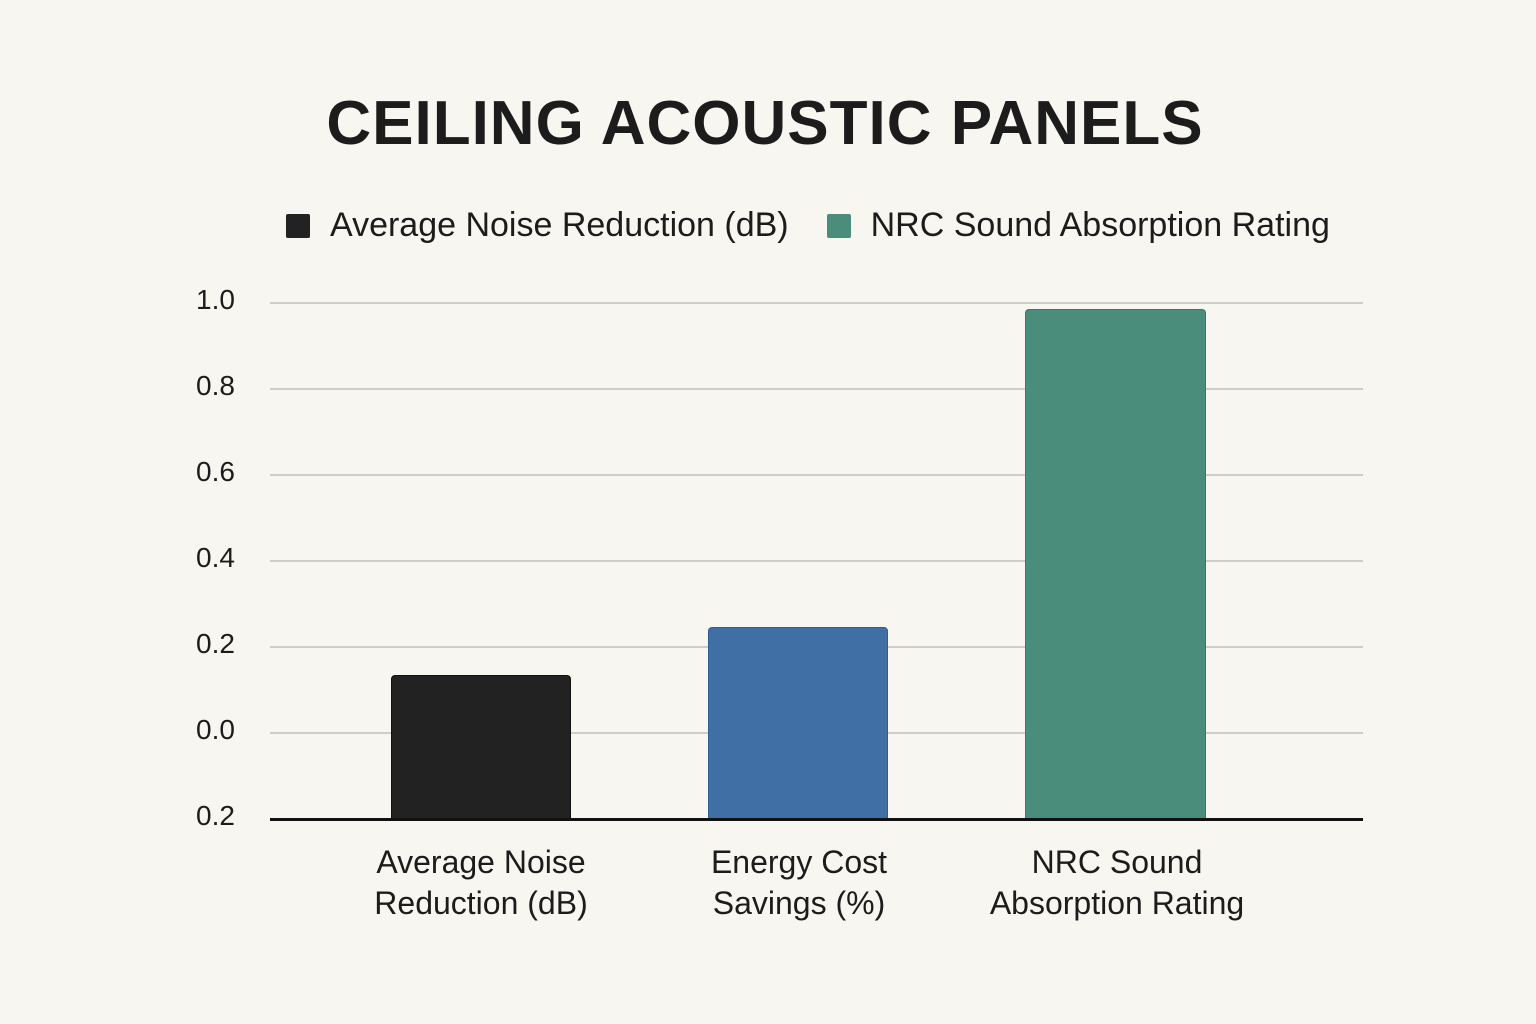  Describe the element at coordinates (215, 729) in the screenshot. I see `y-tick-label: 0.0` at that location.